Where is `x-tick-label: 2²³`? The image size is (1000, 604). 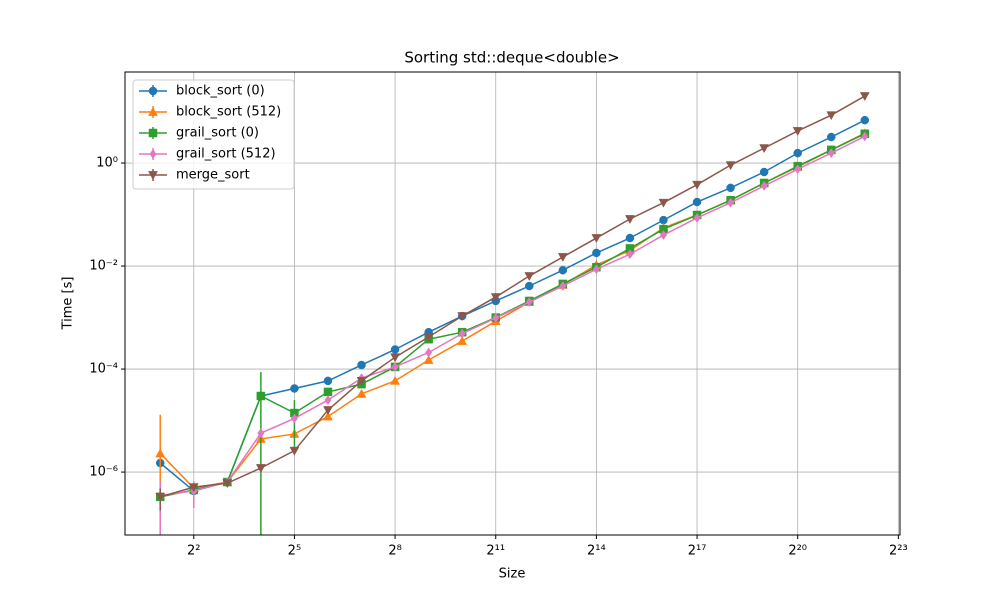 x-tick-label: 2²³ is located at coordinates (898, 551).